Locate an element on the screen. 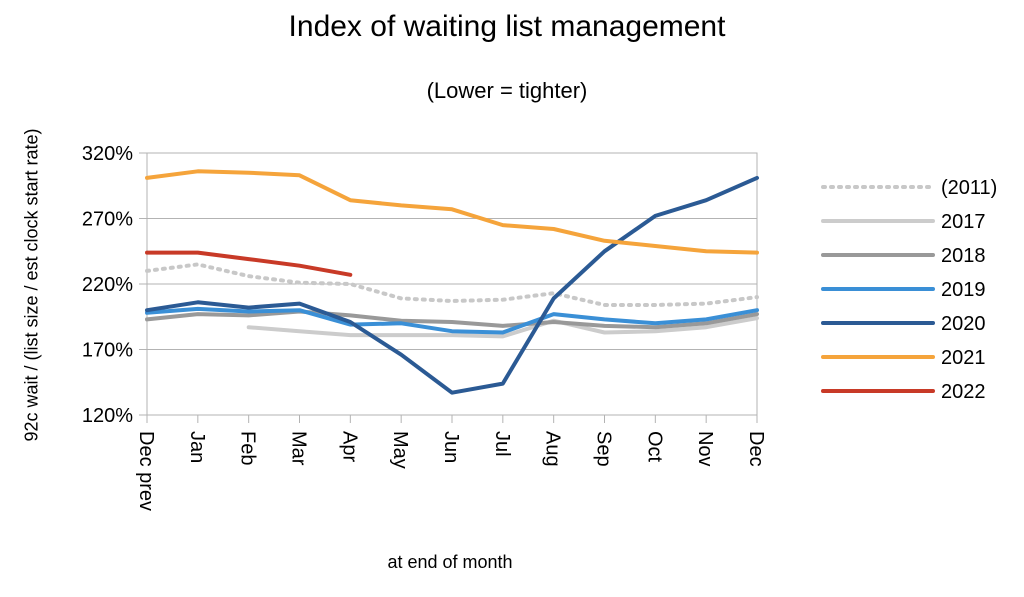 This screenshot has height=597, width=1024. x-tick-label: May is located at coordinates (400, 450).